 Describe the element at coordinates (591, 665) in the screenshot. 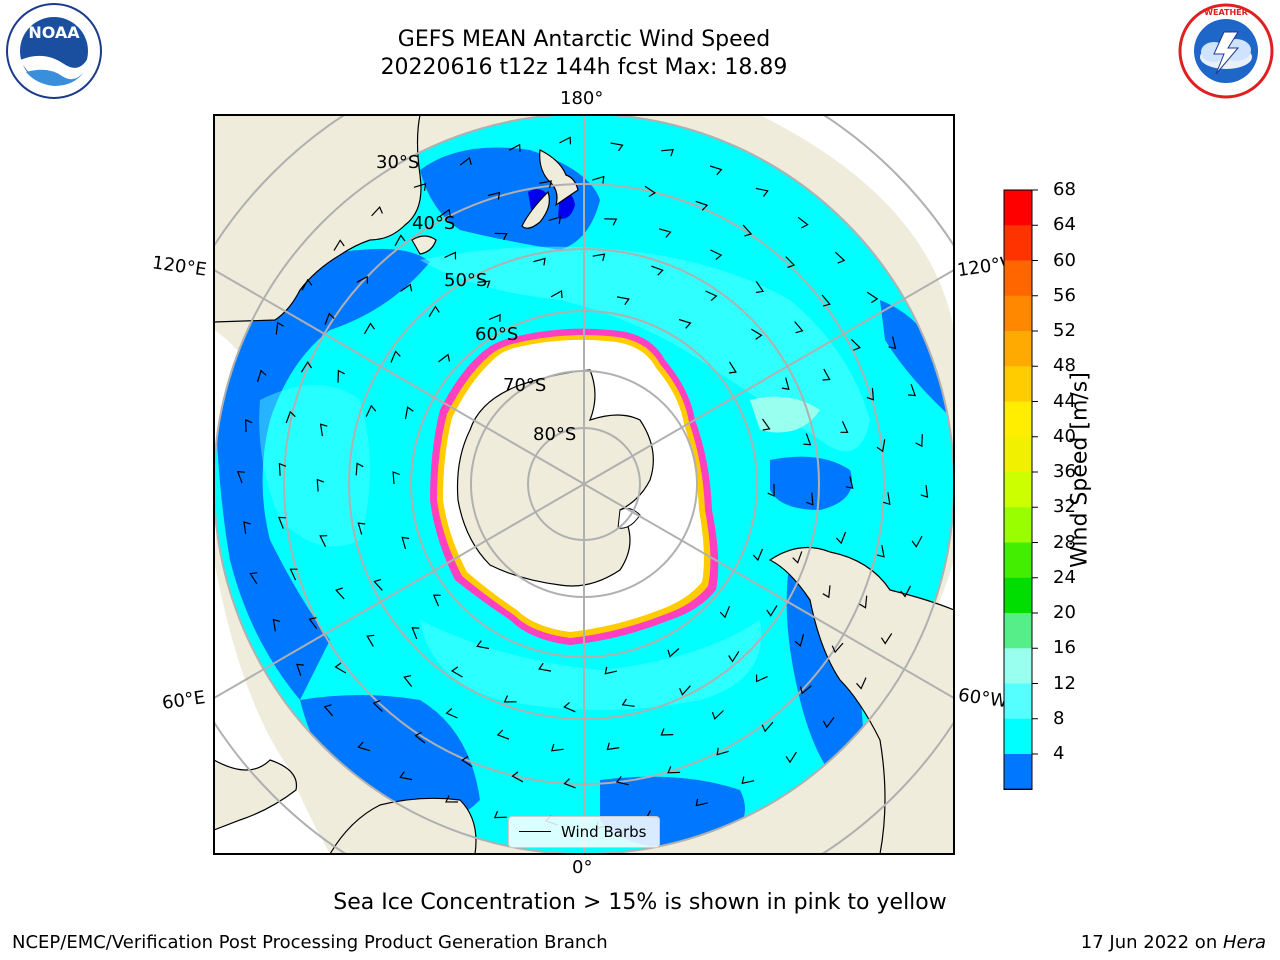

I see `moderate-wind-patch-south` at that location.